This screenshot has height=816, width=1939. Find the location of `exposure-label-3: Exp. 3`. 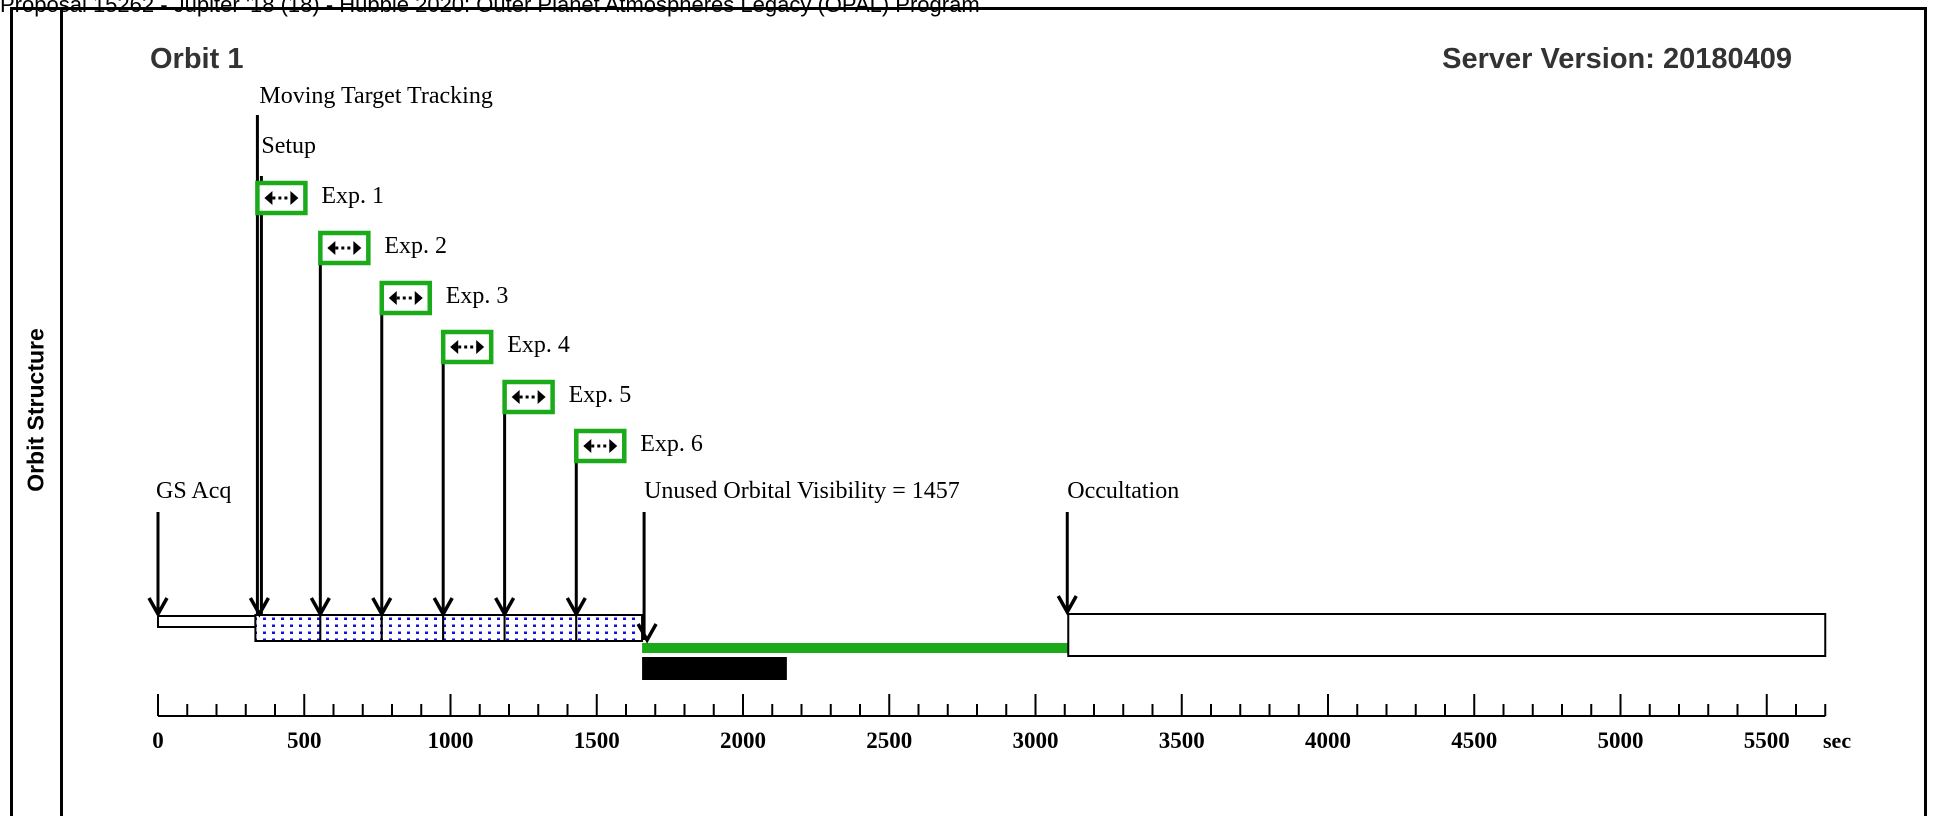

exposure-label-3: Exp. 3 is located at coordinates (477, 296).